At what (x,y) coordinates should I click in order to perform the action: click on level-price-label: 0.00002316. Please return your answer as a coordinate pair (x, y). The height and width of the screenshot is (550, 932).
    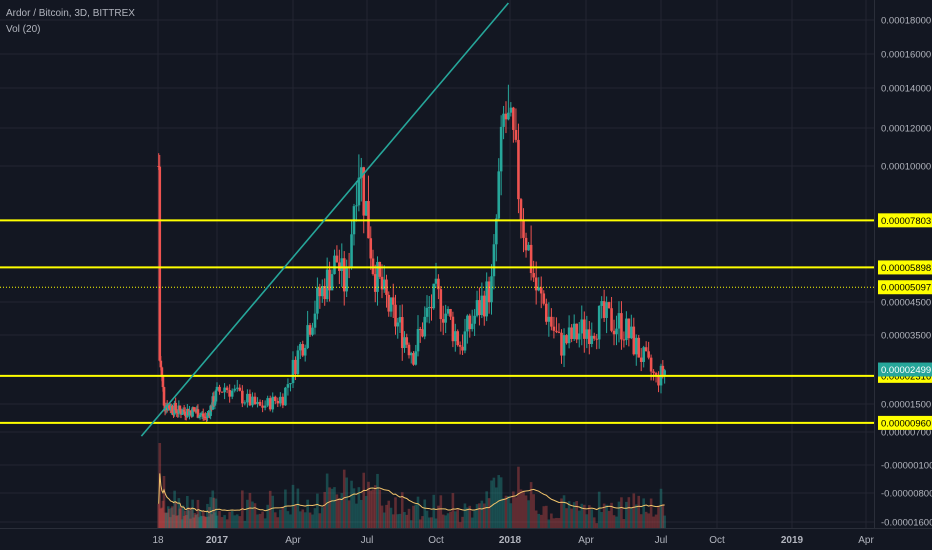
    Looking at the image, I should click on (906, 376).